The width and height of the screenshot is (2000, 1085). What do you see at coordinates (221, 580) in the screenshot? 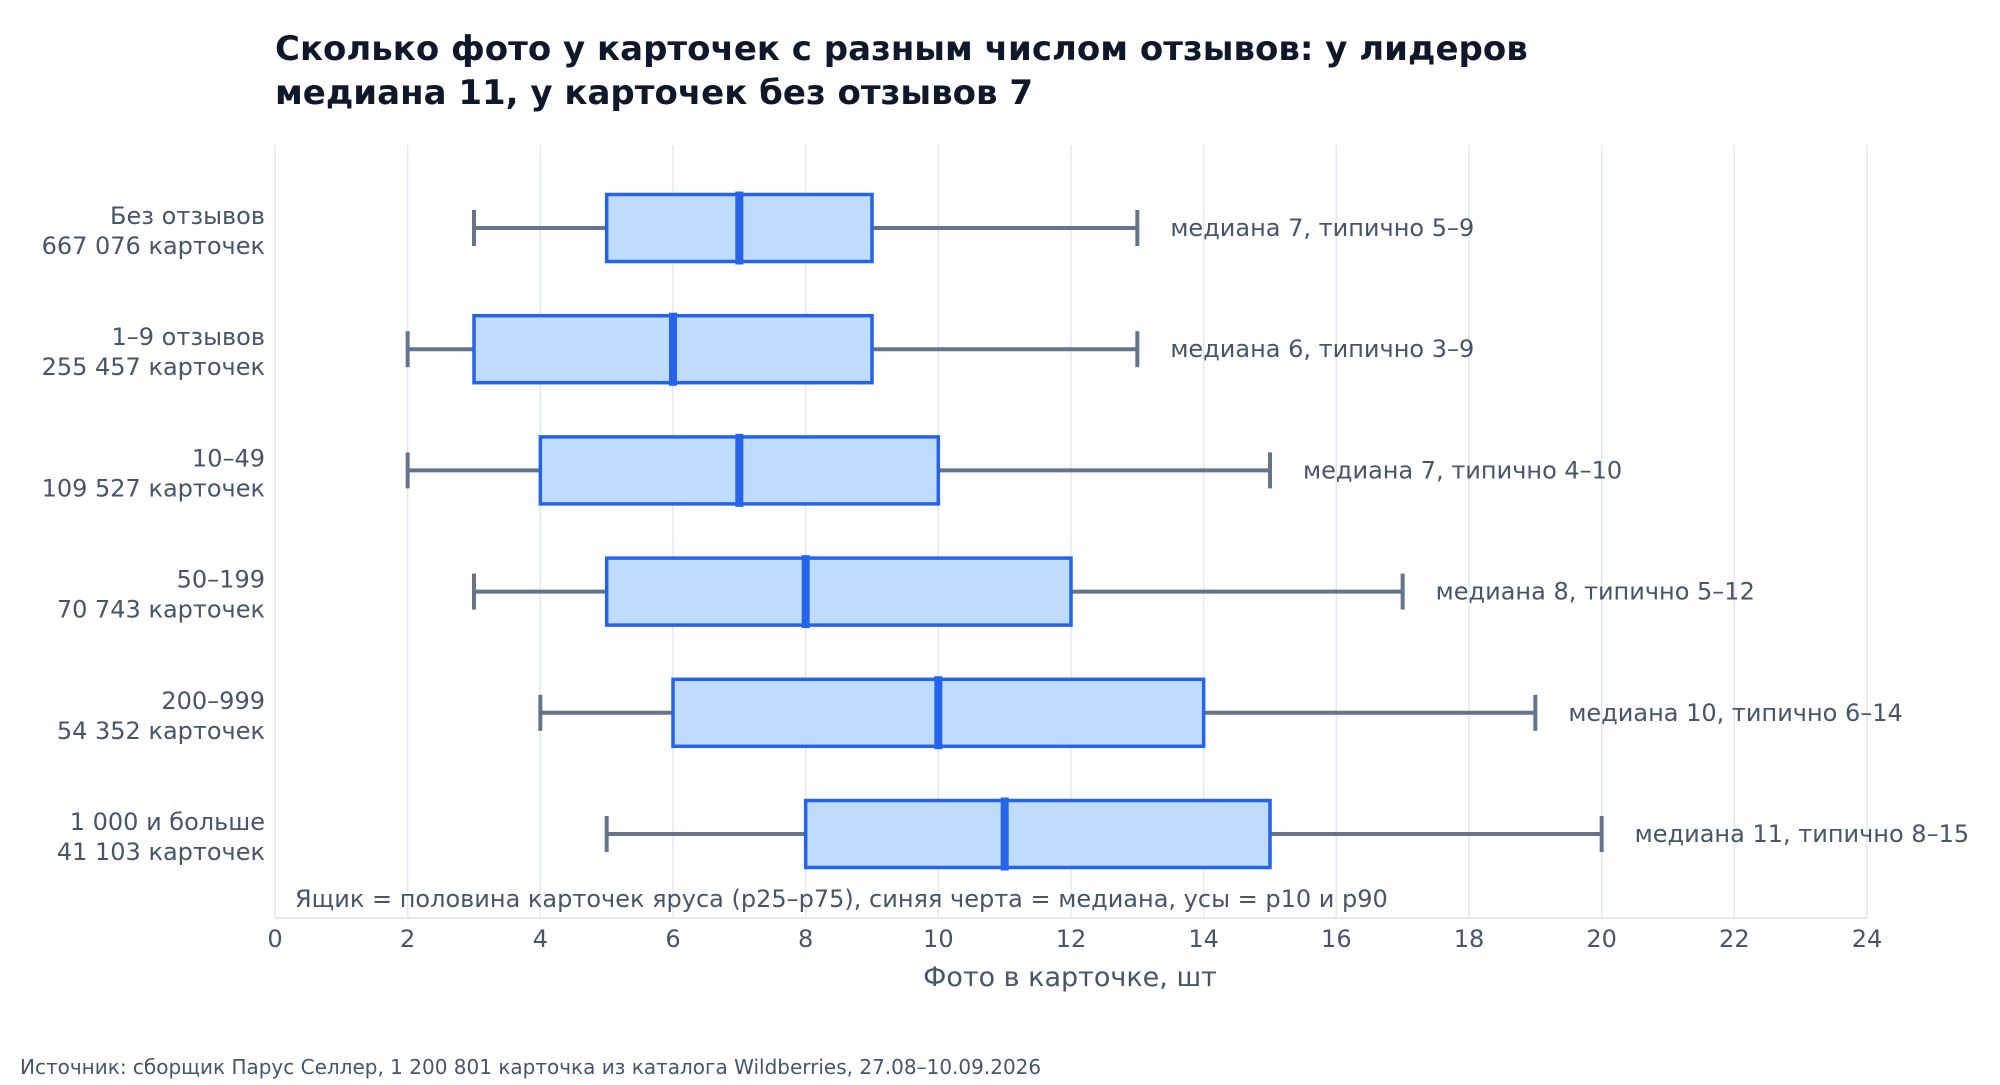
I see `category-label: 50–199` at bounding box center [221, 580].